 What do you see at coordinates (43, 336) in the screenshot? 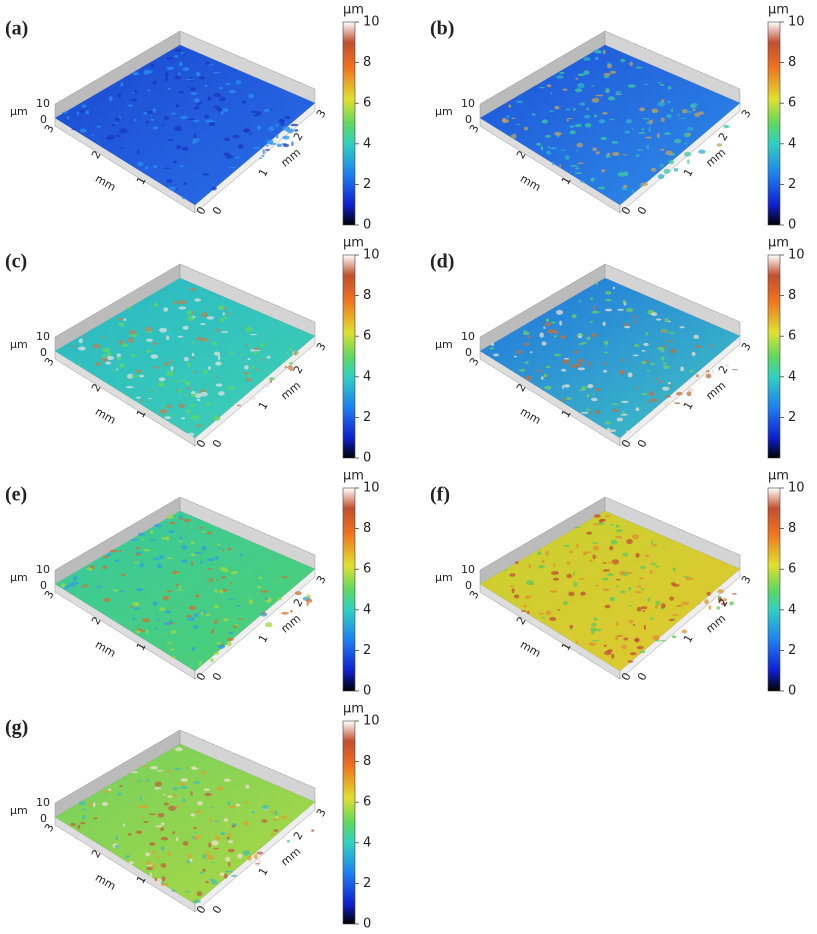
I see `z-tick-label: 10` at bounding box center [43, 336].